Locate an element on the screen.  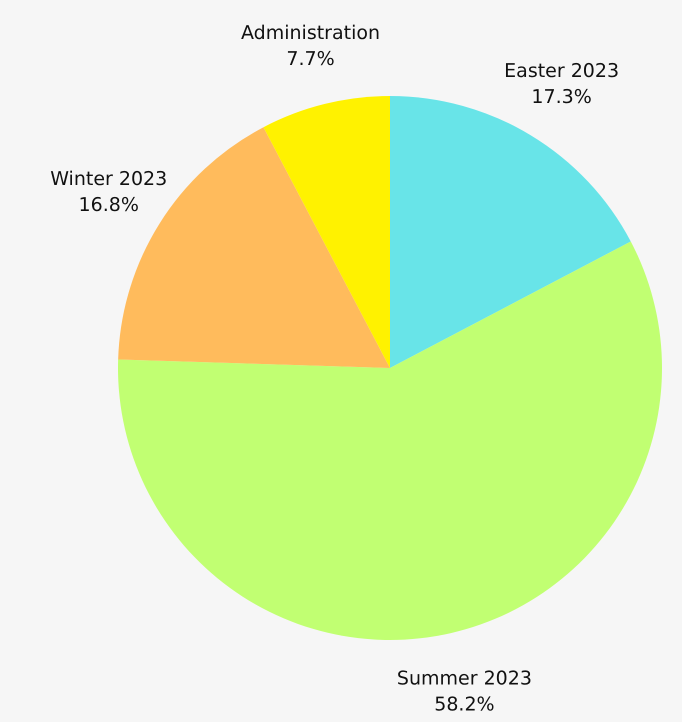
slice-label: Summer 2023 is located at coordinates (464, 678).